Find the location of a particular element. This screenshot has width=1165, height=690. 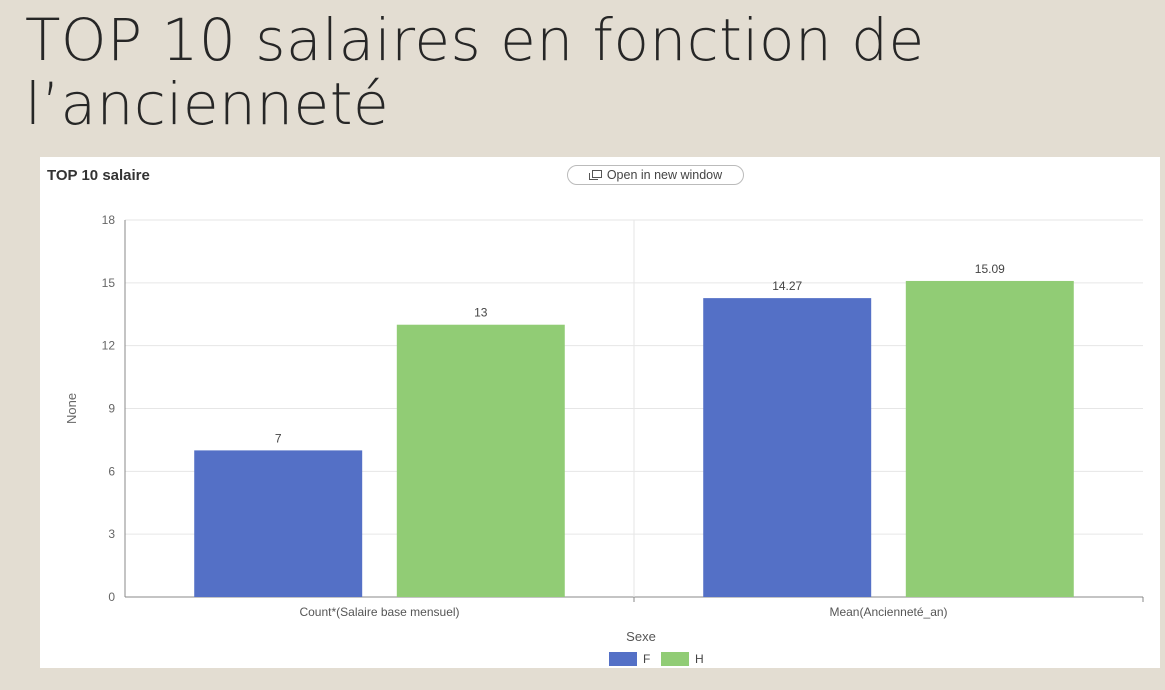

slide-title-line-2: l’ancienneté is located at coordinates (207, 104).